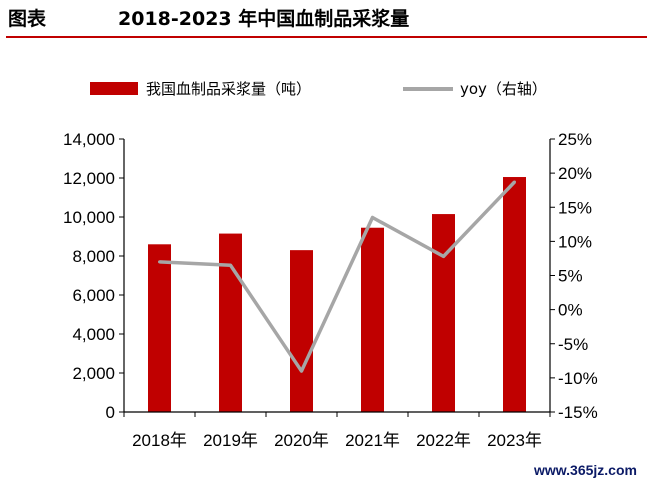 The image size is (653, 490). Describe the element at coordinates (318, 89) in the screenshot. I see `chart-legend: 我国血制品采浆量（吨） yoy（右轴）` at that location.